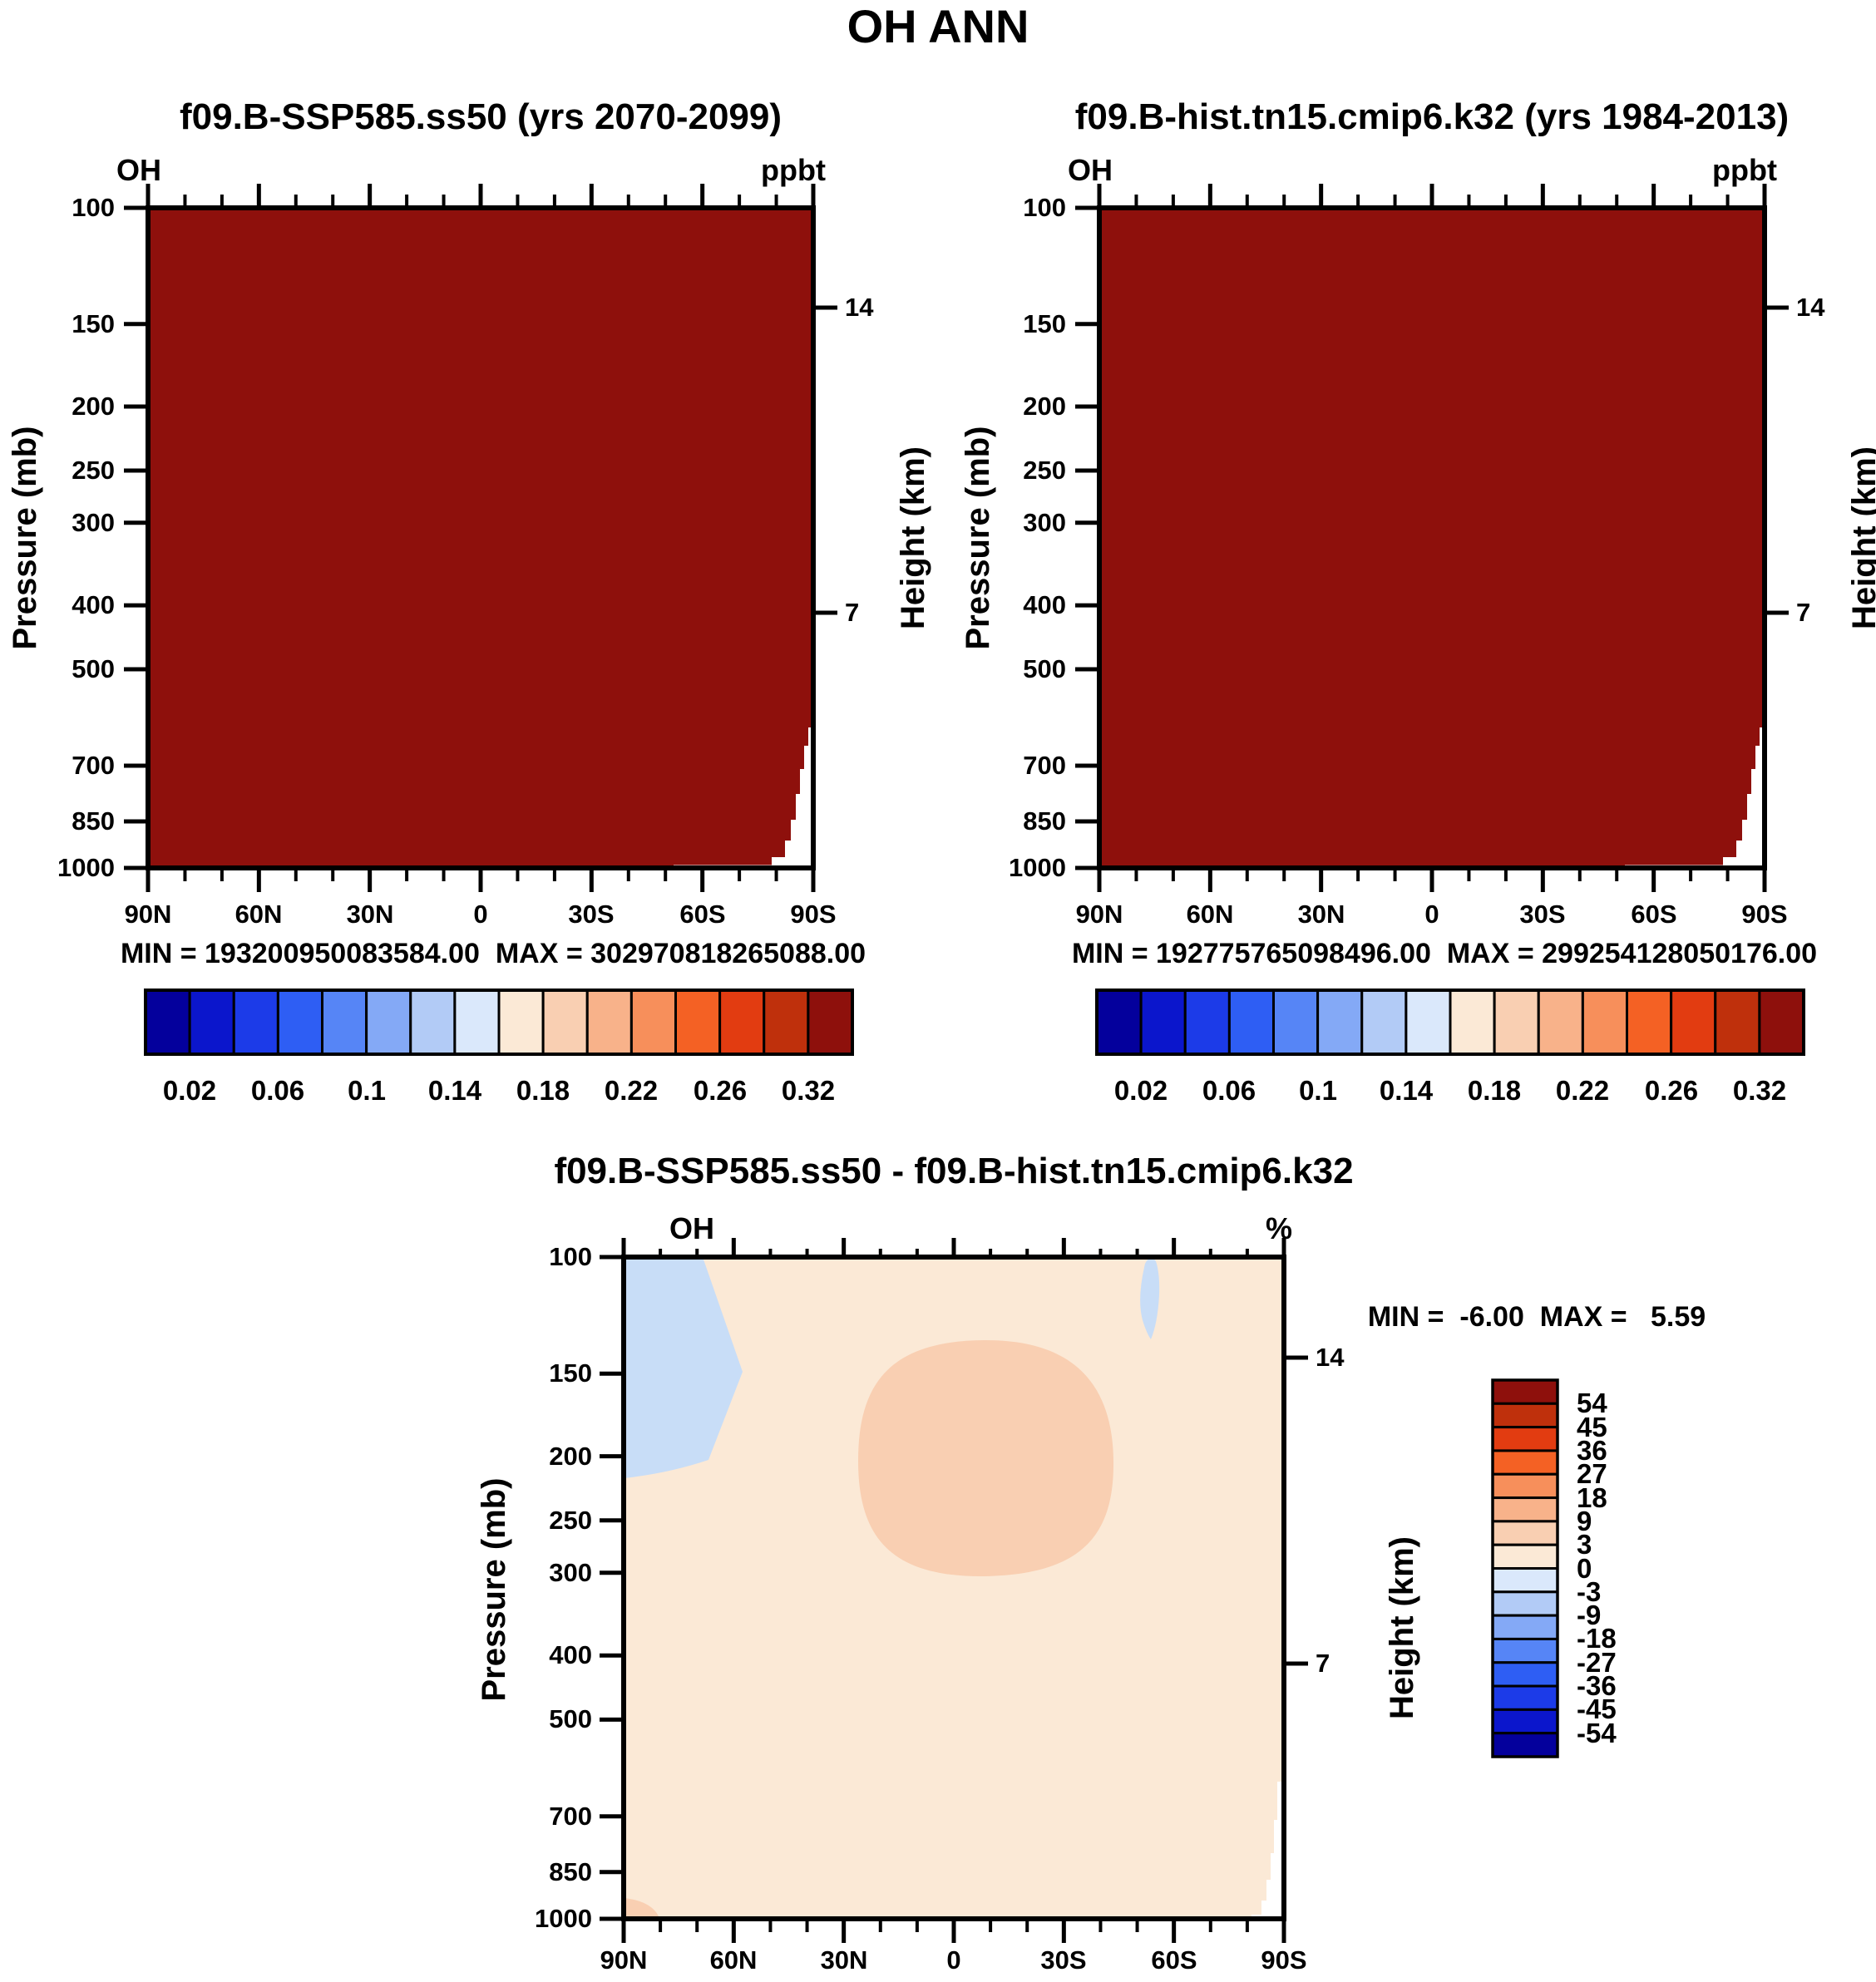 The height and width of the screenshot is (1982, 1876). What do you see at coordinates (684, 1367) in the screenshot?
I see `diff-negative-polar-patch` at bounding box center [684, 1367].